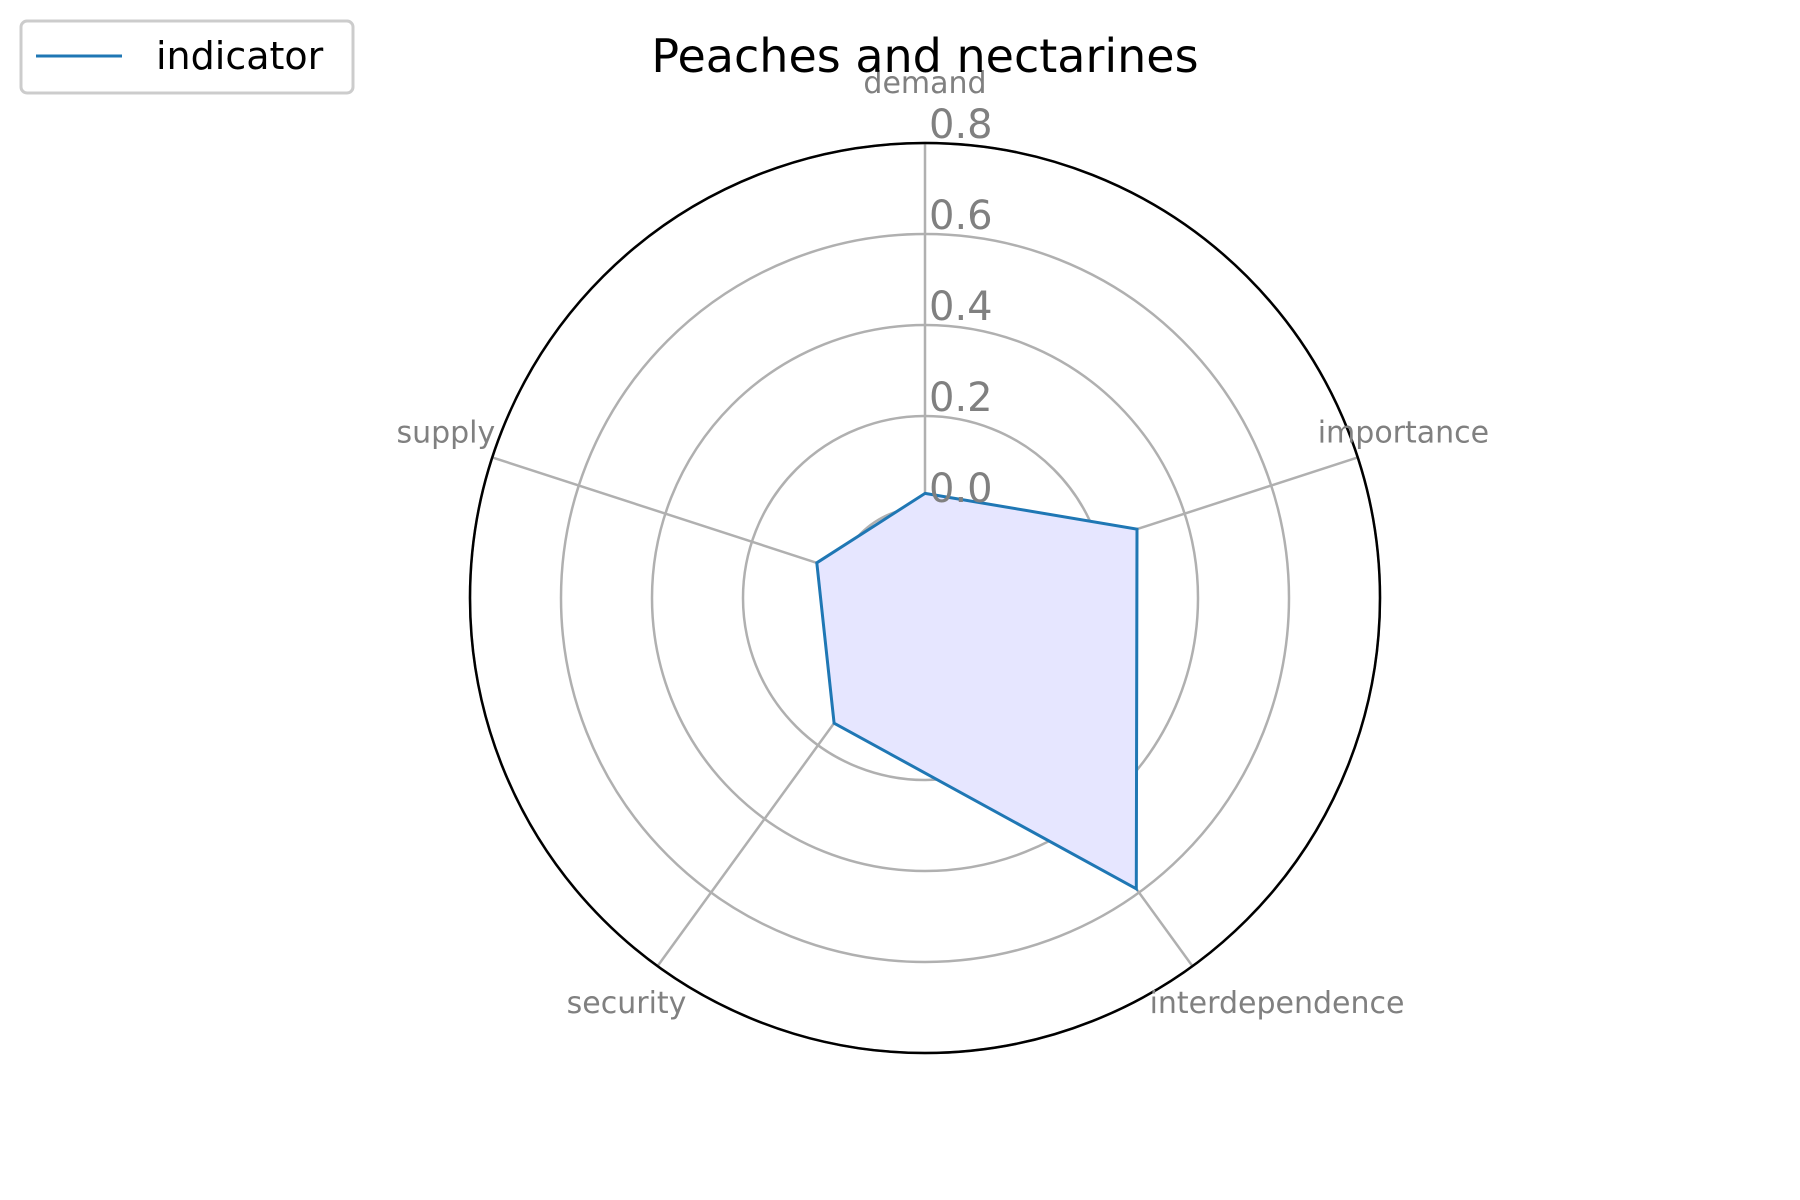  Describe the element at coordinates (961, 398) in the screenshot. I see `radial-tick-label: 0.2` at that location.